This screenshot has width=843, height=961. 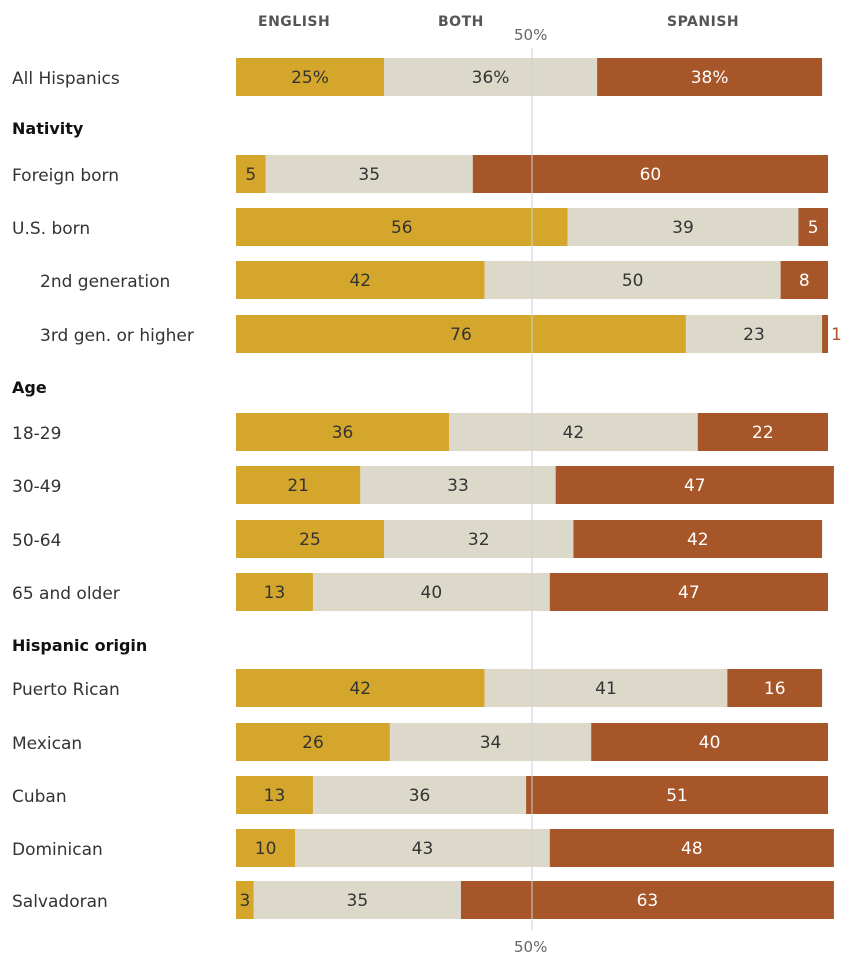 I want to click on value-label-spanish: 48, so click(x=692, y=849).